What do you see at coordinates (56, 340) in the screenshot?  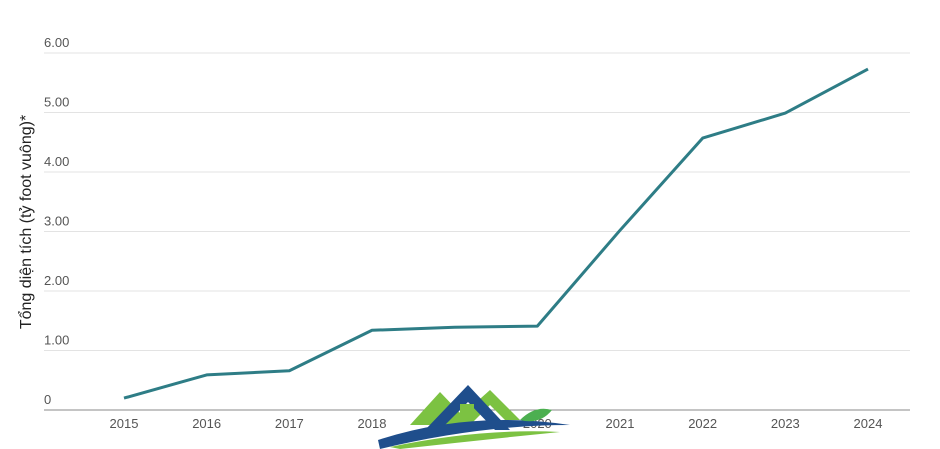 I see `y-tick-label: 1.00` at bounding box center [56, 340].